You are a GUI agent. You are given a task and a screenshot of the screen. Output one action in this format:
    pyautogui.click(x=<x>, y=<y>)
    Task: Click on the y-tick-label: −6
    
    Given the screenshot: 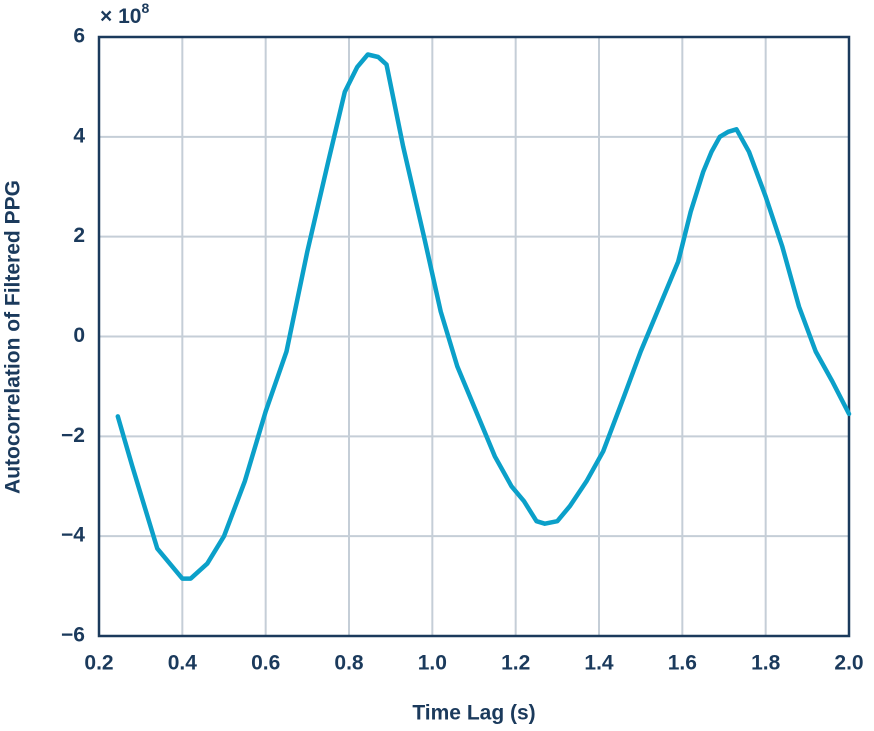 What is the action you would take?
    pyautogui.click(x=73, y=635)
    